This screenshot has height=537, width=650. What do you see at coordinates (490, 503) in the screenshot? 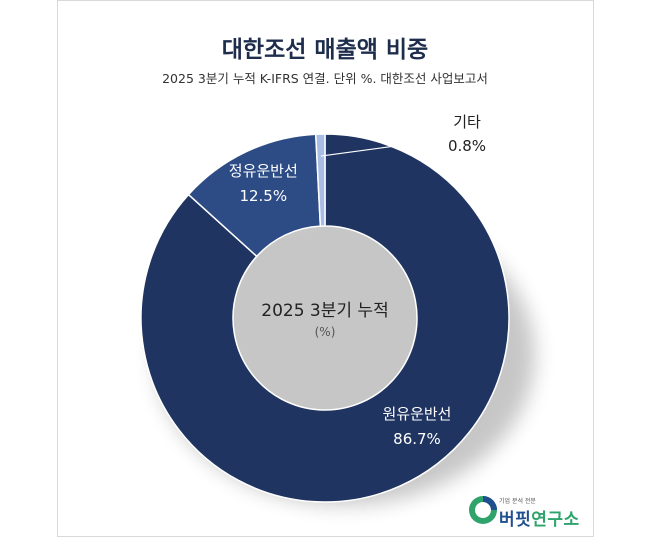
I see `logo-accent` at bounding box center [490, 503].